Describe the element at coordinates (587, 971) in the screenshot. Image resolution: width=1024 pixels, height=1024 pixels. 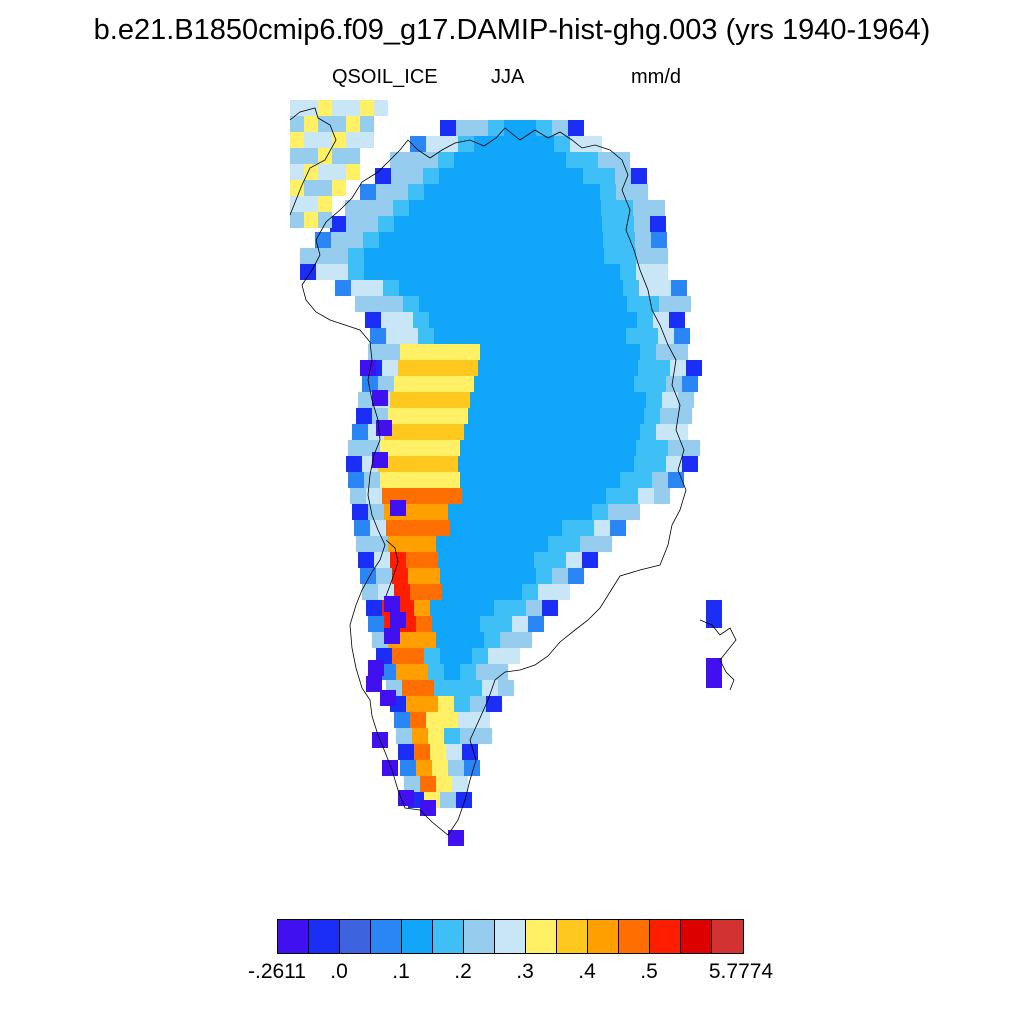
I see `colorbar-tick-label: .4` at that location.